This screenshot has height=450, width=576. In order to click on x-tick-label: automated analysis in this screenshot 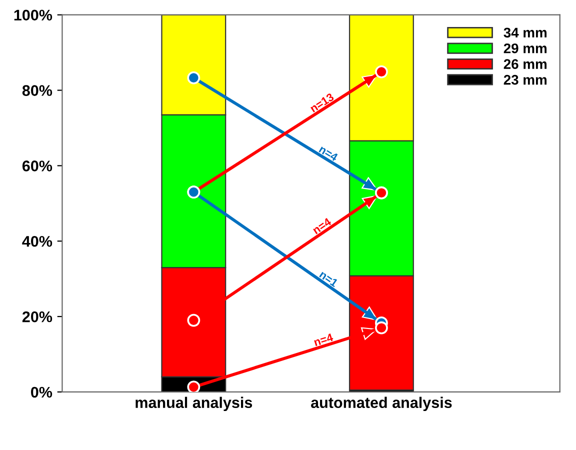, I will do `click(381, 404)`.